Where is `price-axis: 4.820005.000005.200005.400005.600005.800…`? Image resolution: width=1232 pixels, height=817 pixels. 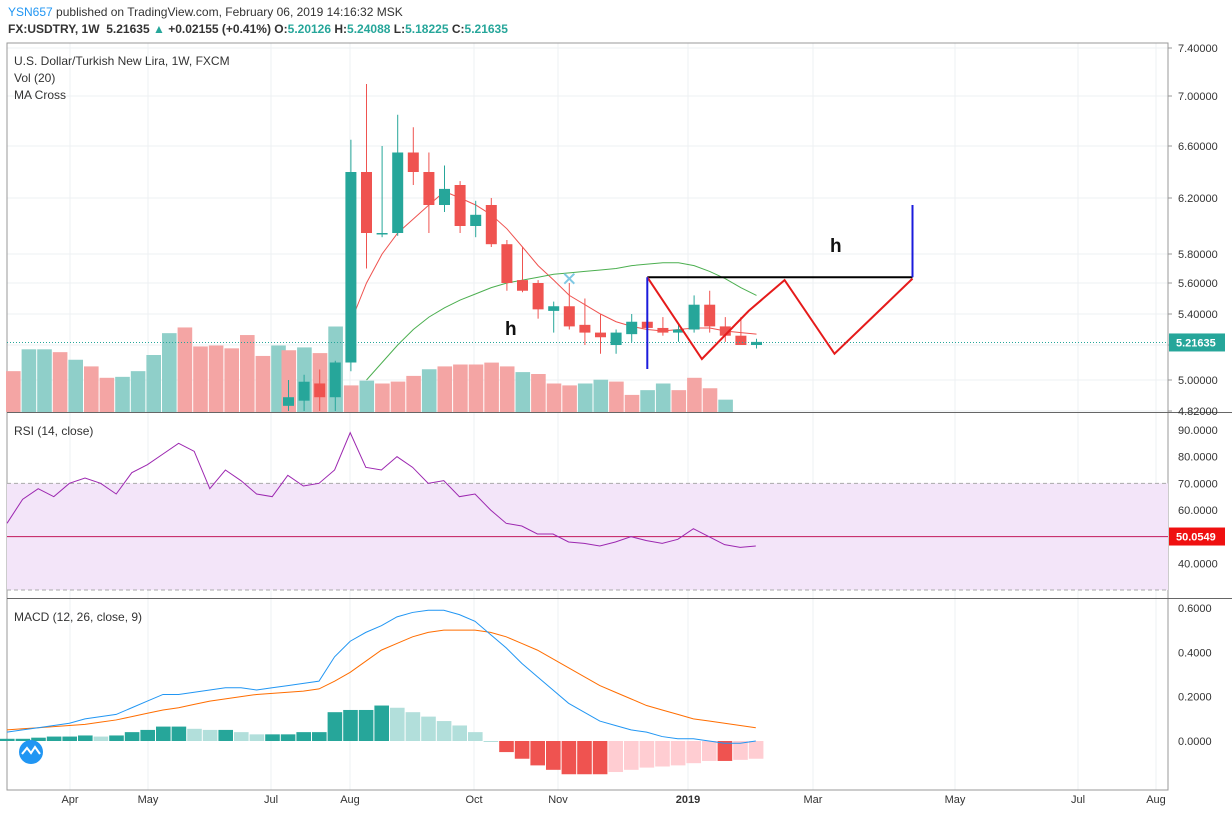 price-axis: 4.820005.000005.200005.400005.600005.800… is located at coordinates (1196, 395).